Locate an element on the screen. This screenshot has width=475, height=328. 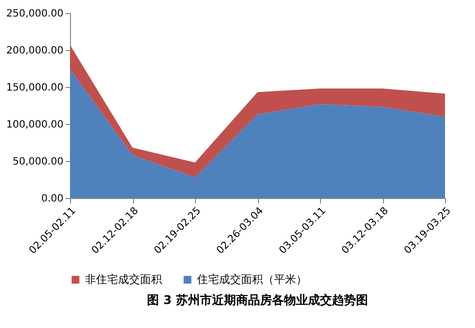
y-tick-label: 100,000.00 is located at coordinates (35, 125).